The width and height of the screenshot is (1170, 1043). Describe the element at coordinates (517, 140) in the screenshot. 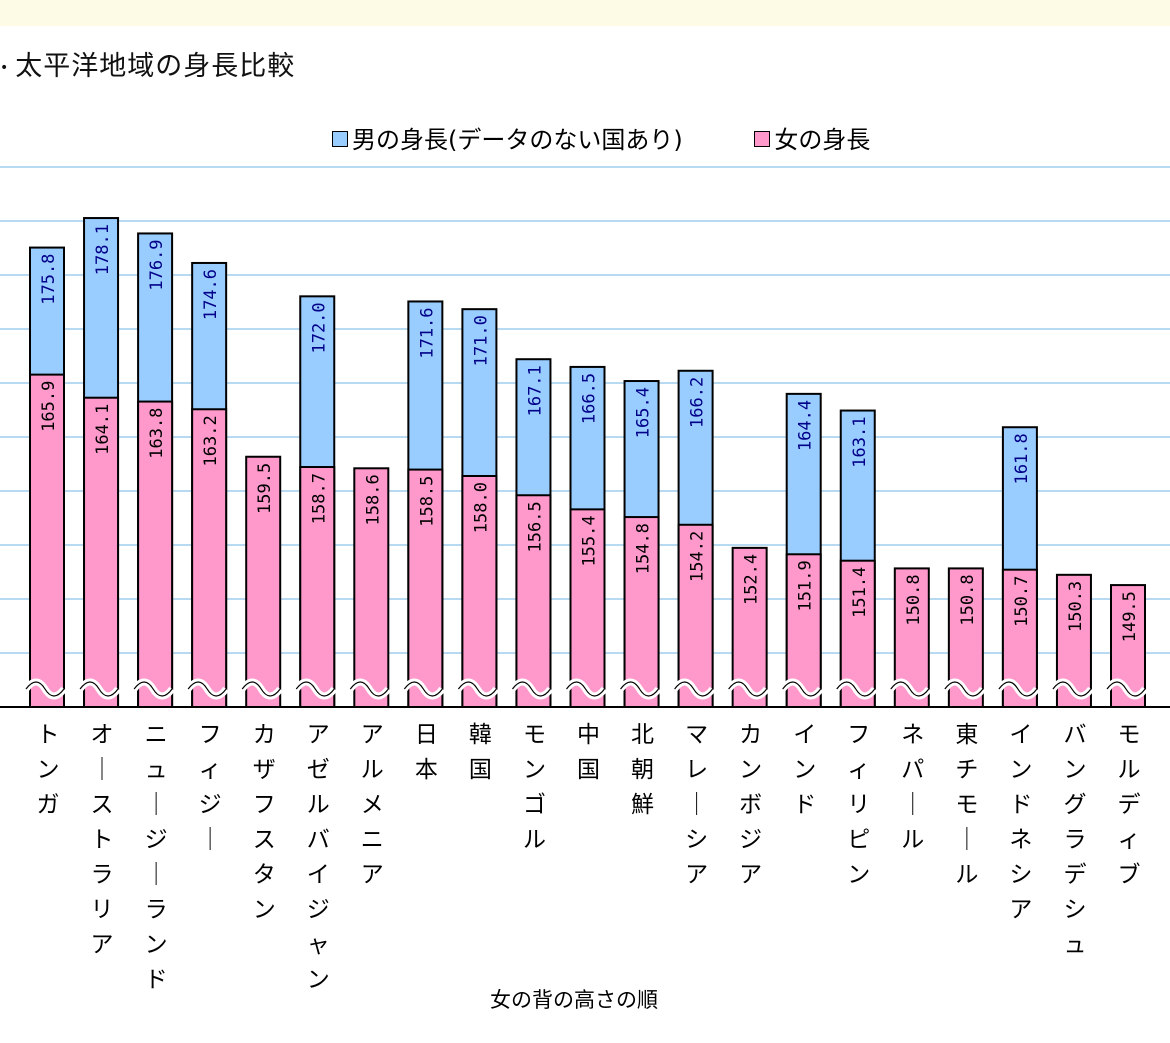

I see `legend-label-male: 男の身長(データのない国あり)` at that location.